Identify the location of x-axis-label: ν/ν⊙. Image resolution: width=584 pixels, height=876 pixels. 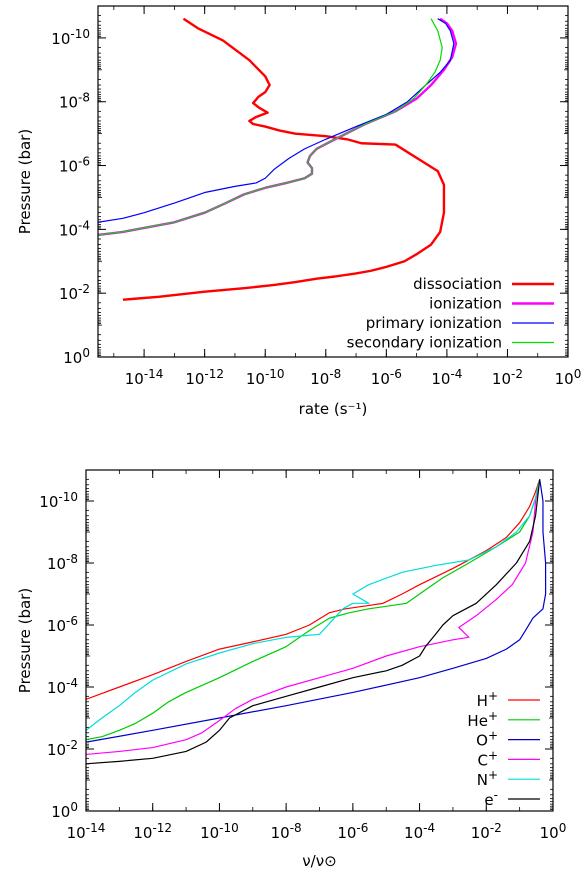
(319, 861).